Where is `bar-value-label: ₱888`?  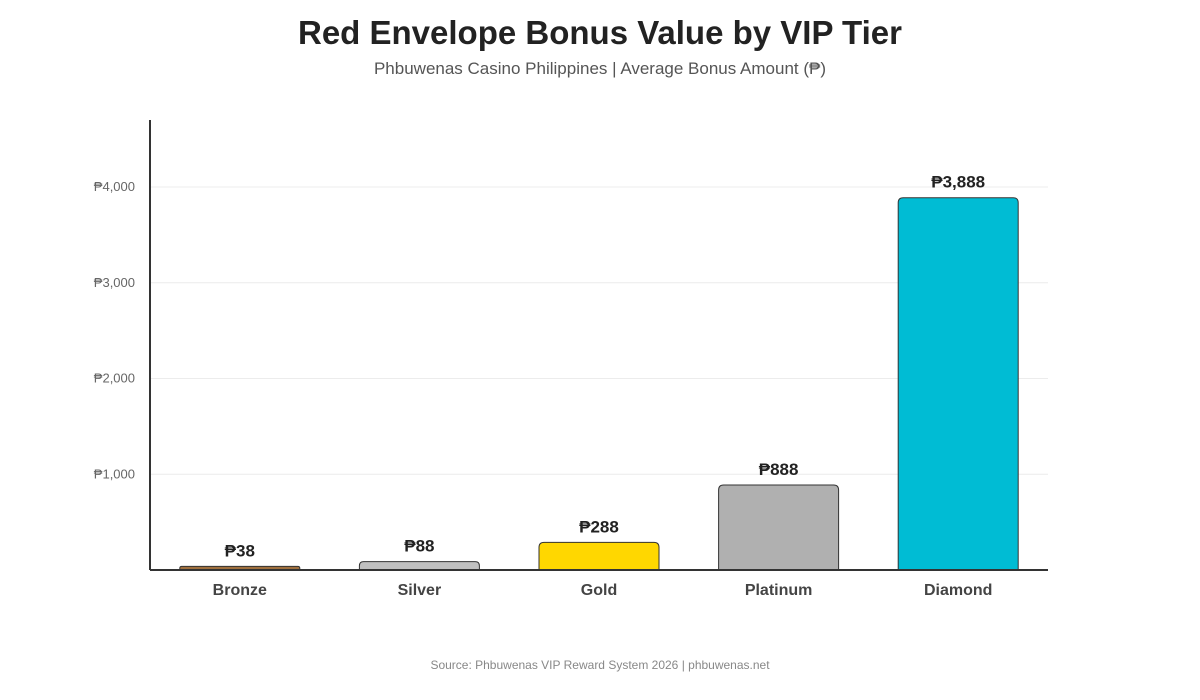
bar-value-label: ₱888 is located at coordinates (779, 469).